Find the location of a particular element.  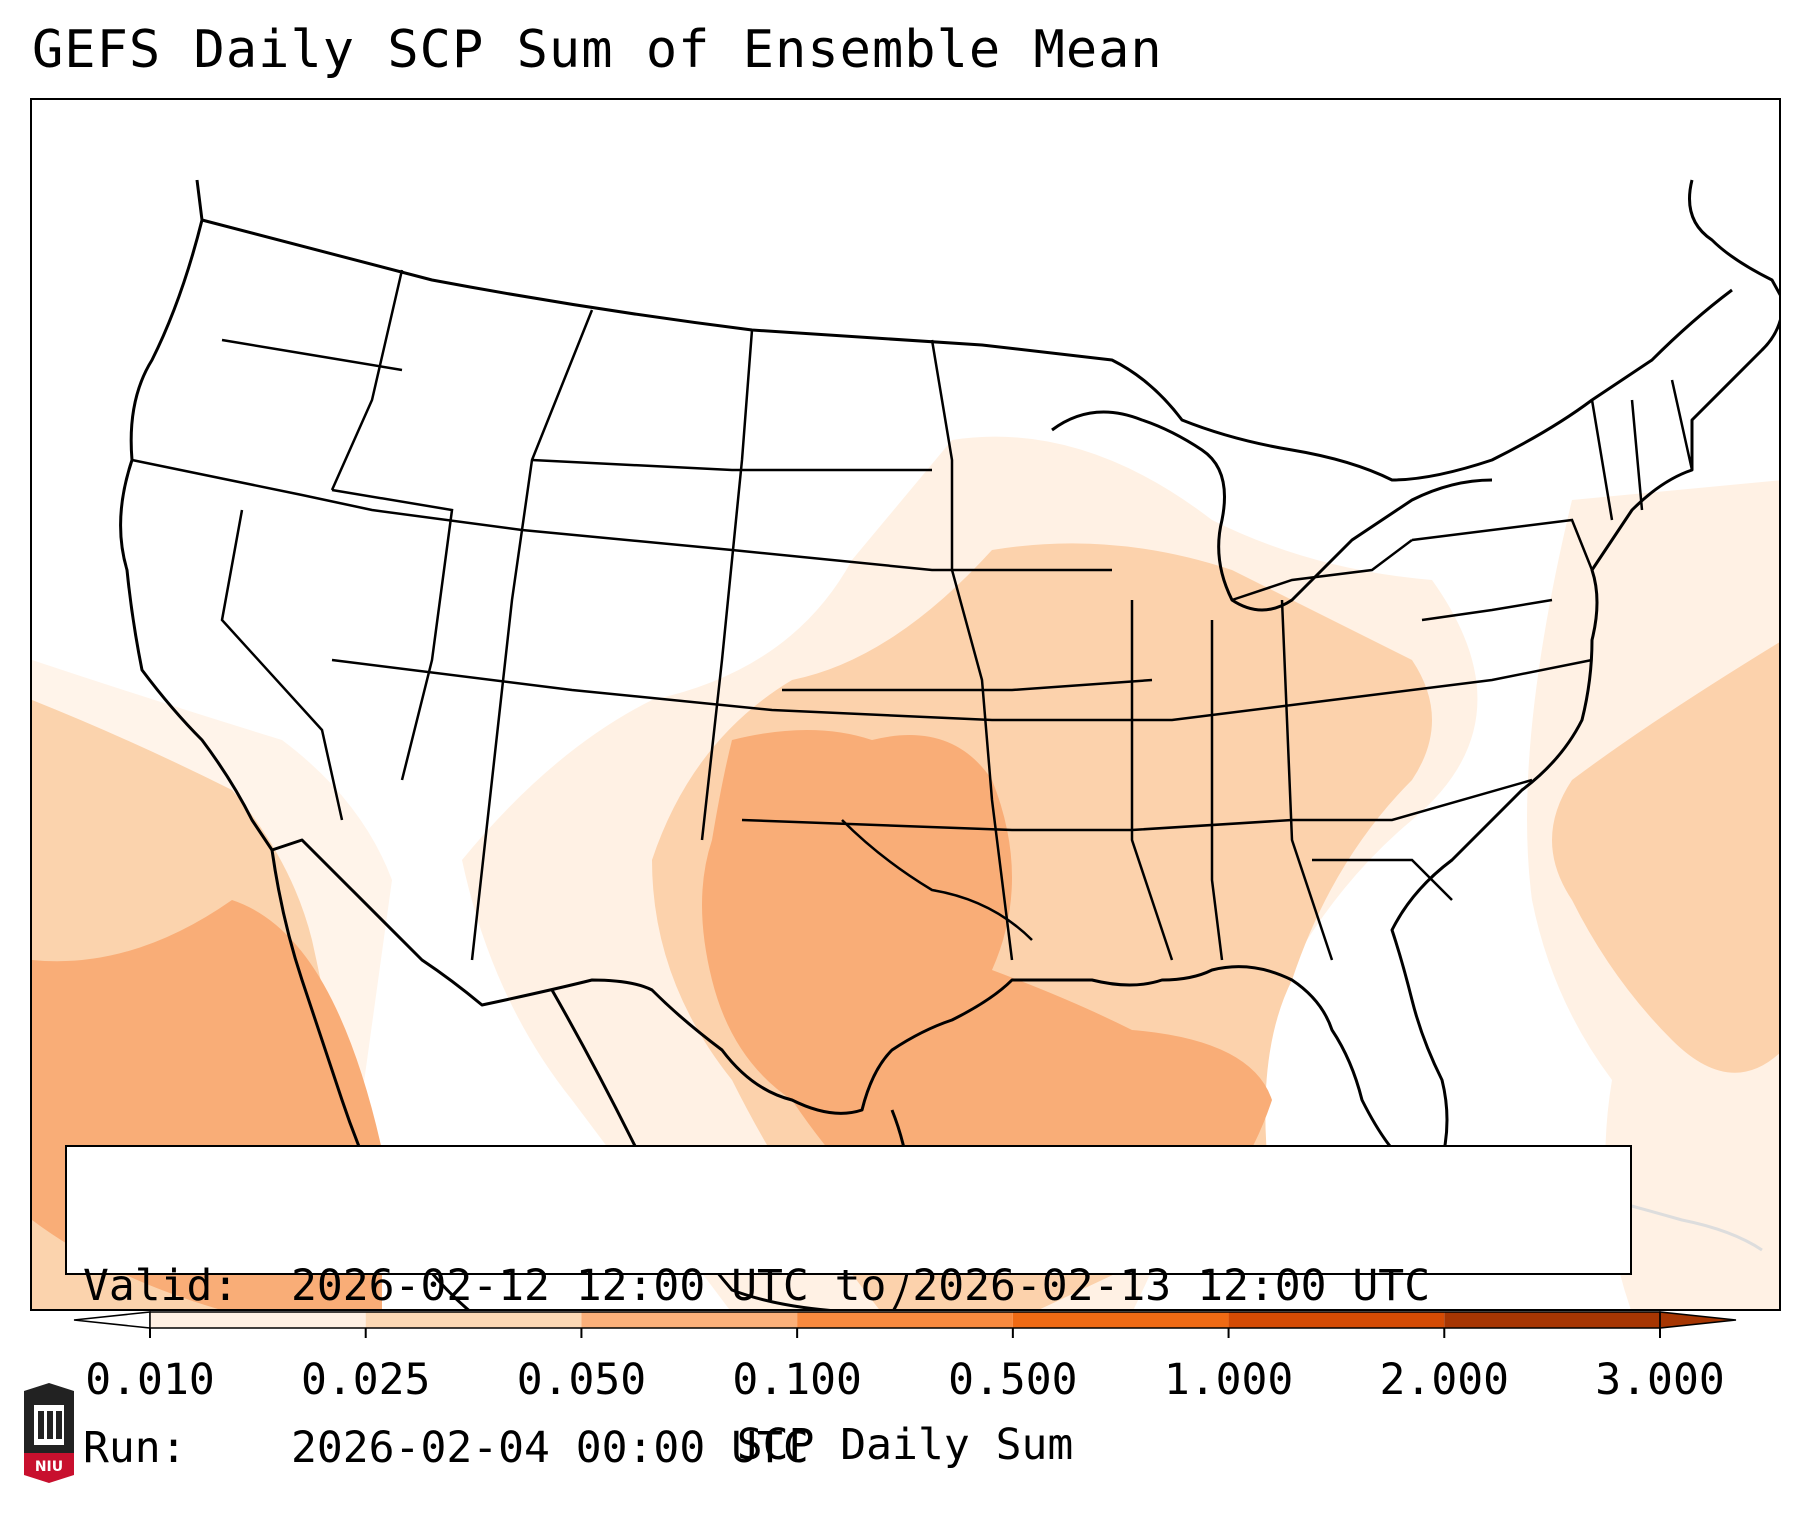

run-value: 2026-02-04 00:00 UTC is located at coordinates (550, 1448).